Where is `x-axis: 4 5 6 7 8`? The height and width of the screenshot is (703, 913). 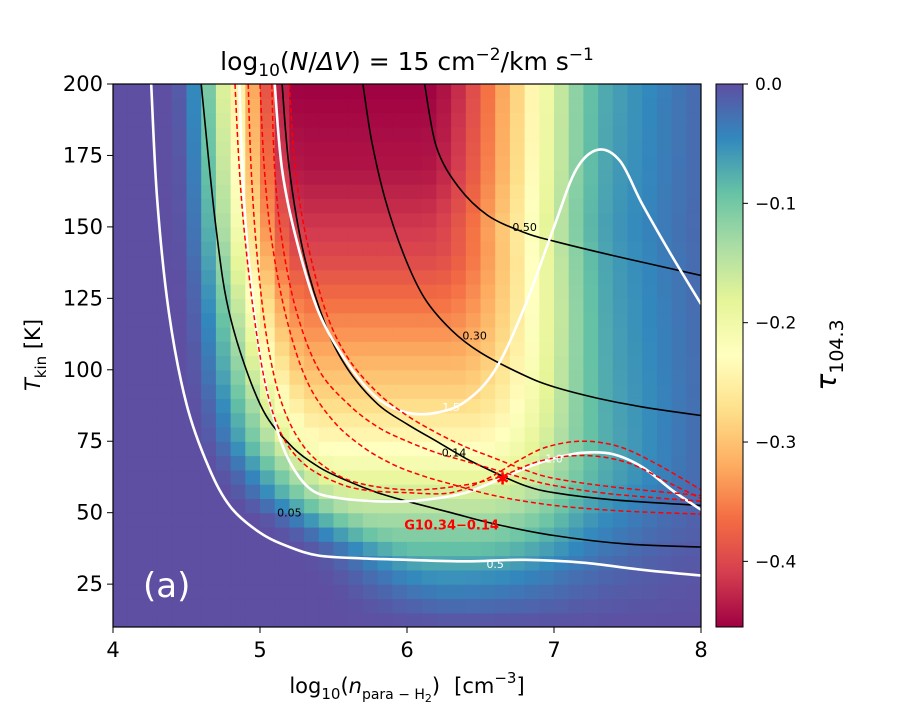 x-axis: 4 5 6 7 8 is located at coordinates (407, 644).